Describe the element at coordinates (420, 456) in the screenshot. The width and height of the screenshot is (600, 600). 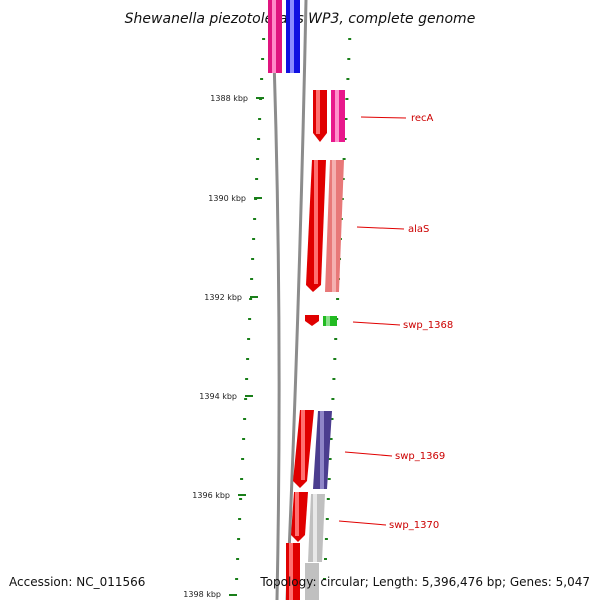
I see `gene-label-swp-1369: swp_1369` at that location.